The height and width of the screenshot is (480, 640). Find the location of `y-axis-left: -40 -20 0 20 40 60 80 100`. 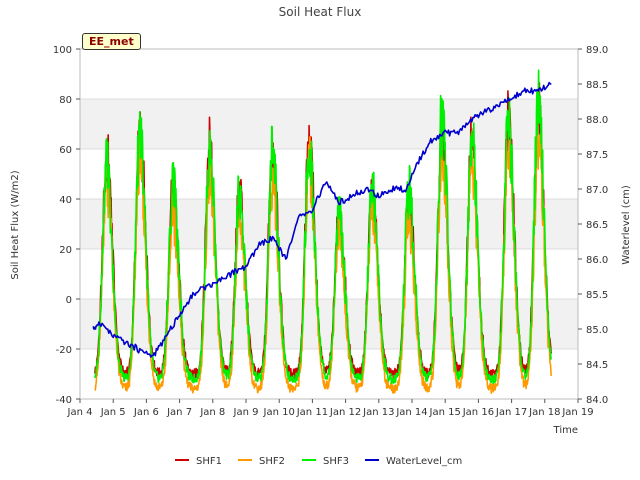

y-axis-left: -40 -20 0 20 40 60 80 100 is located at coordinates (66, 225).